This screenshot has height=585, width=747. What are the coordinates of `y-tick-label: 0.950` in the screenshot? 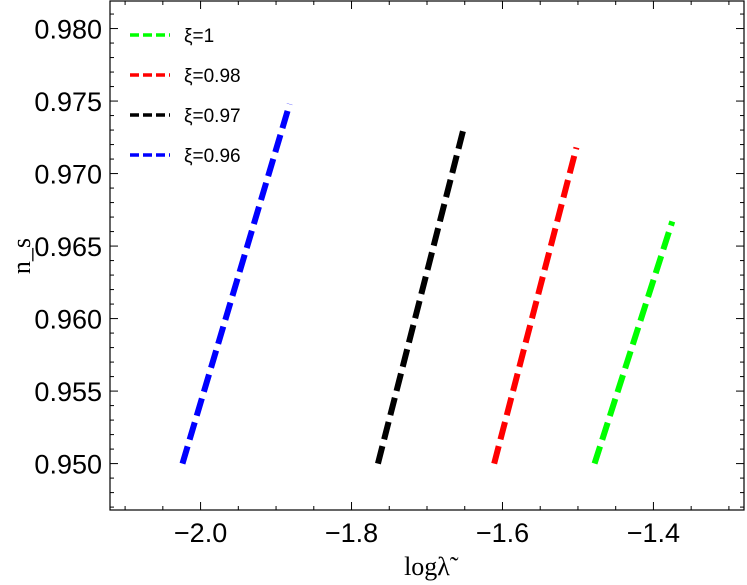 It's located at (68, 465).